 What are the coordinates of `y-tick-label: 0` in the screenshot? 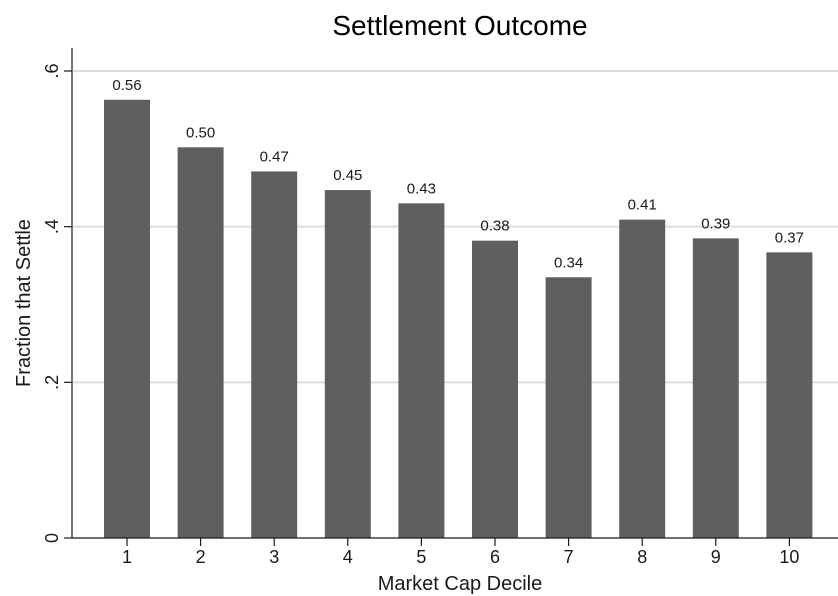 It's located at (52, 538).